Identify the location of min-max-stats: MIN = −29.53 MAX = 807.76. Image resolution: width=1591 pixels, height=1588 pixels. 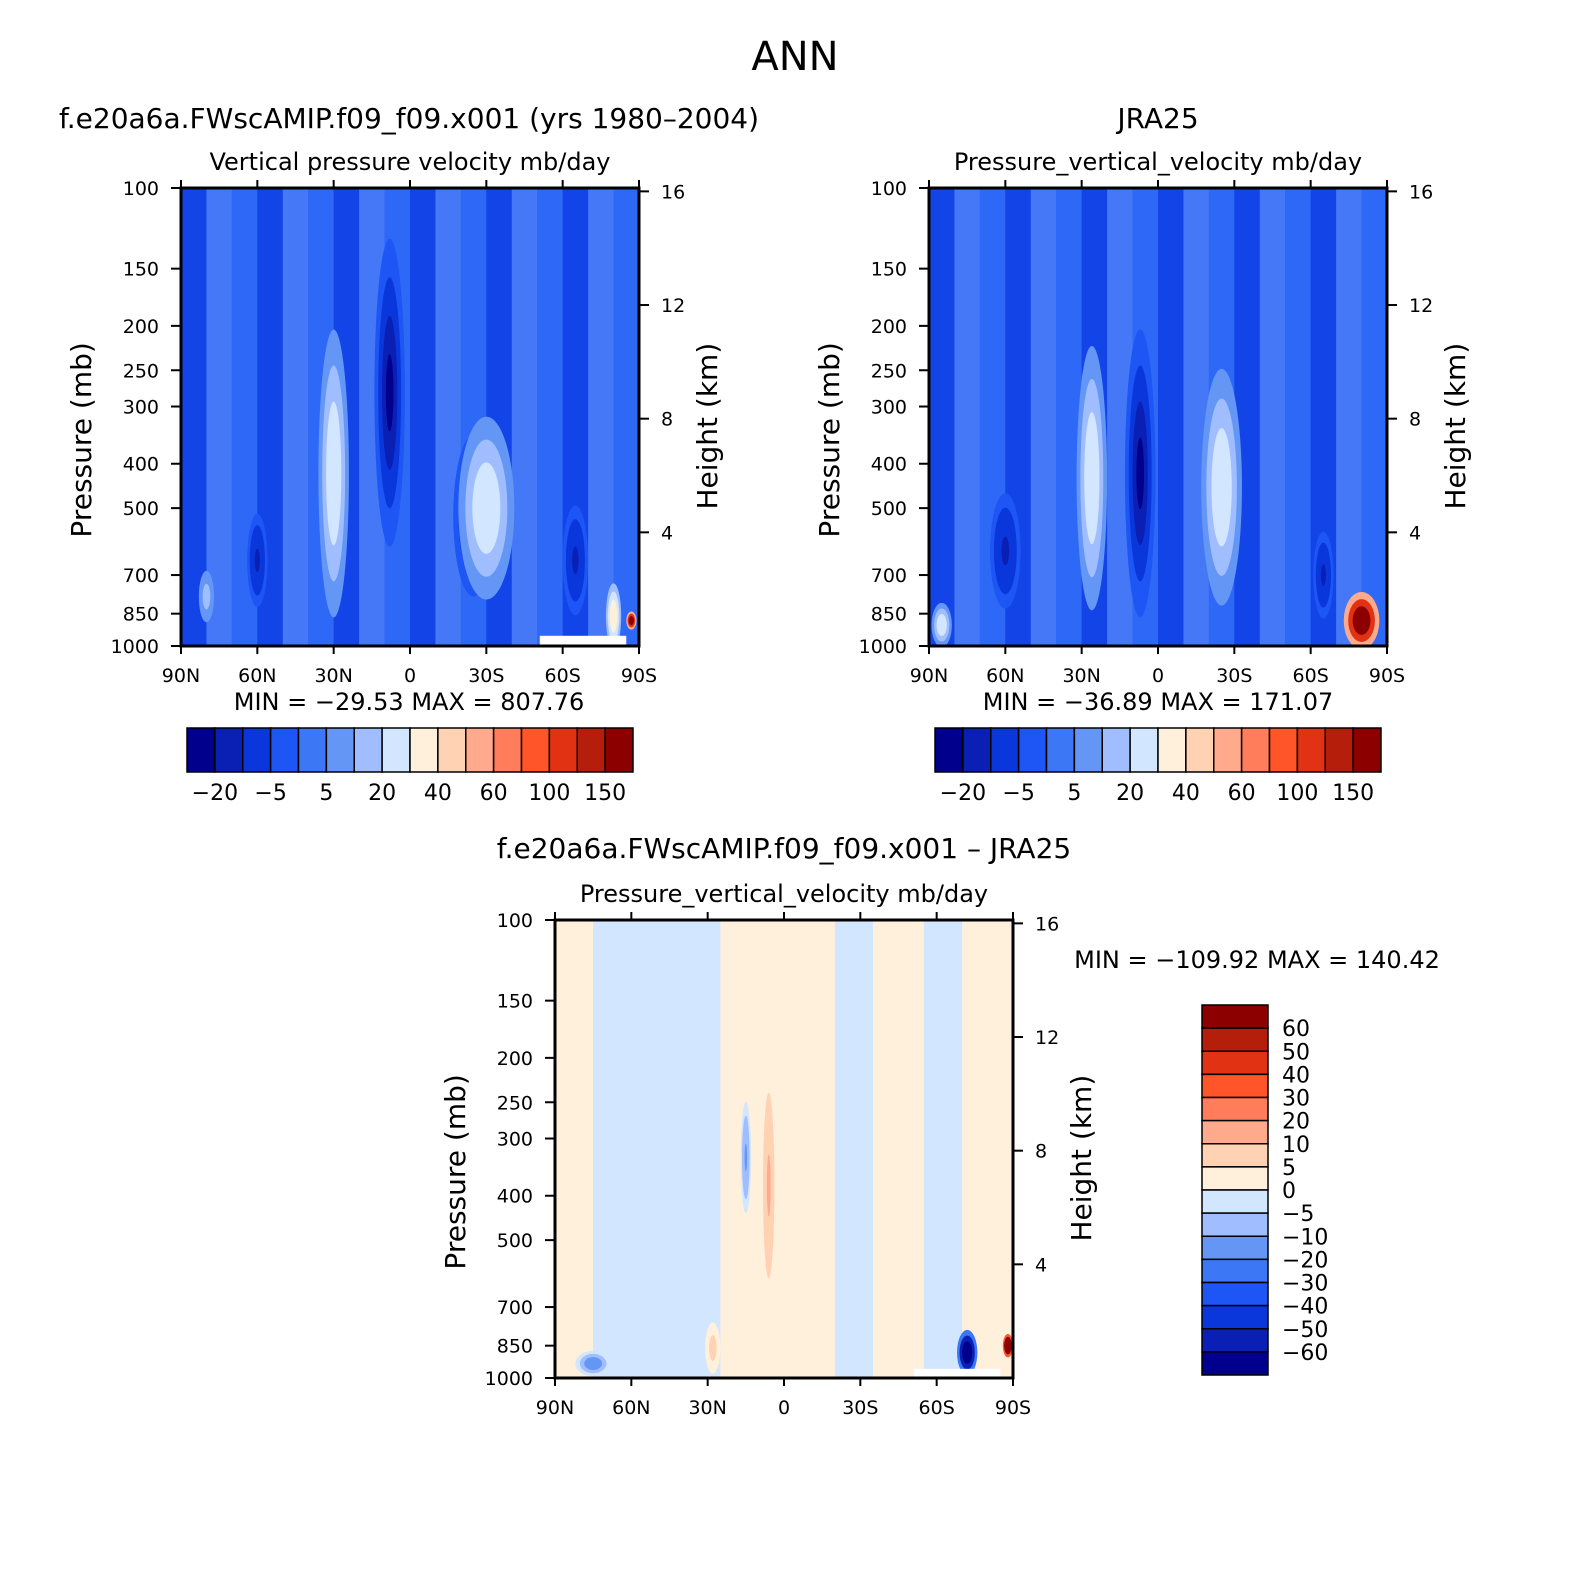
(409, 702).